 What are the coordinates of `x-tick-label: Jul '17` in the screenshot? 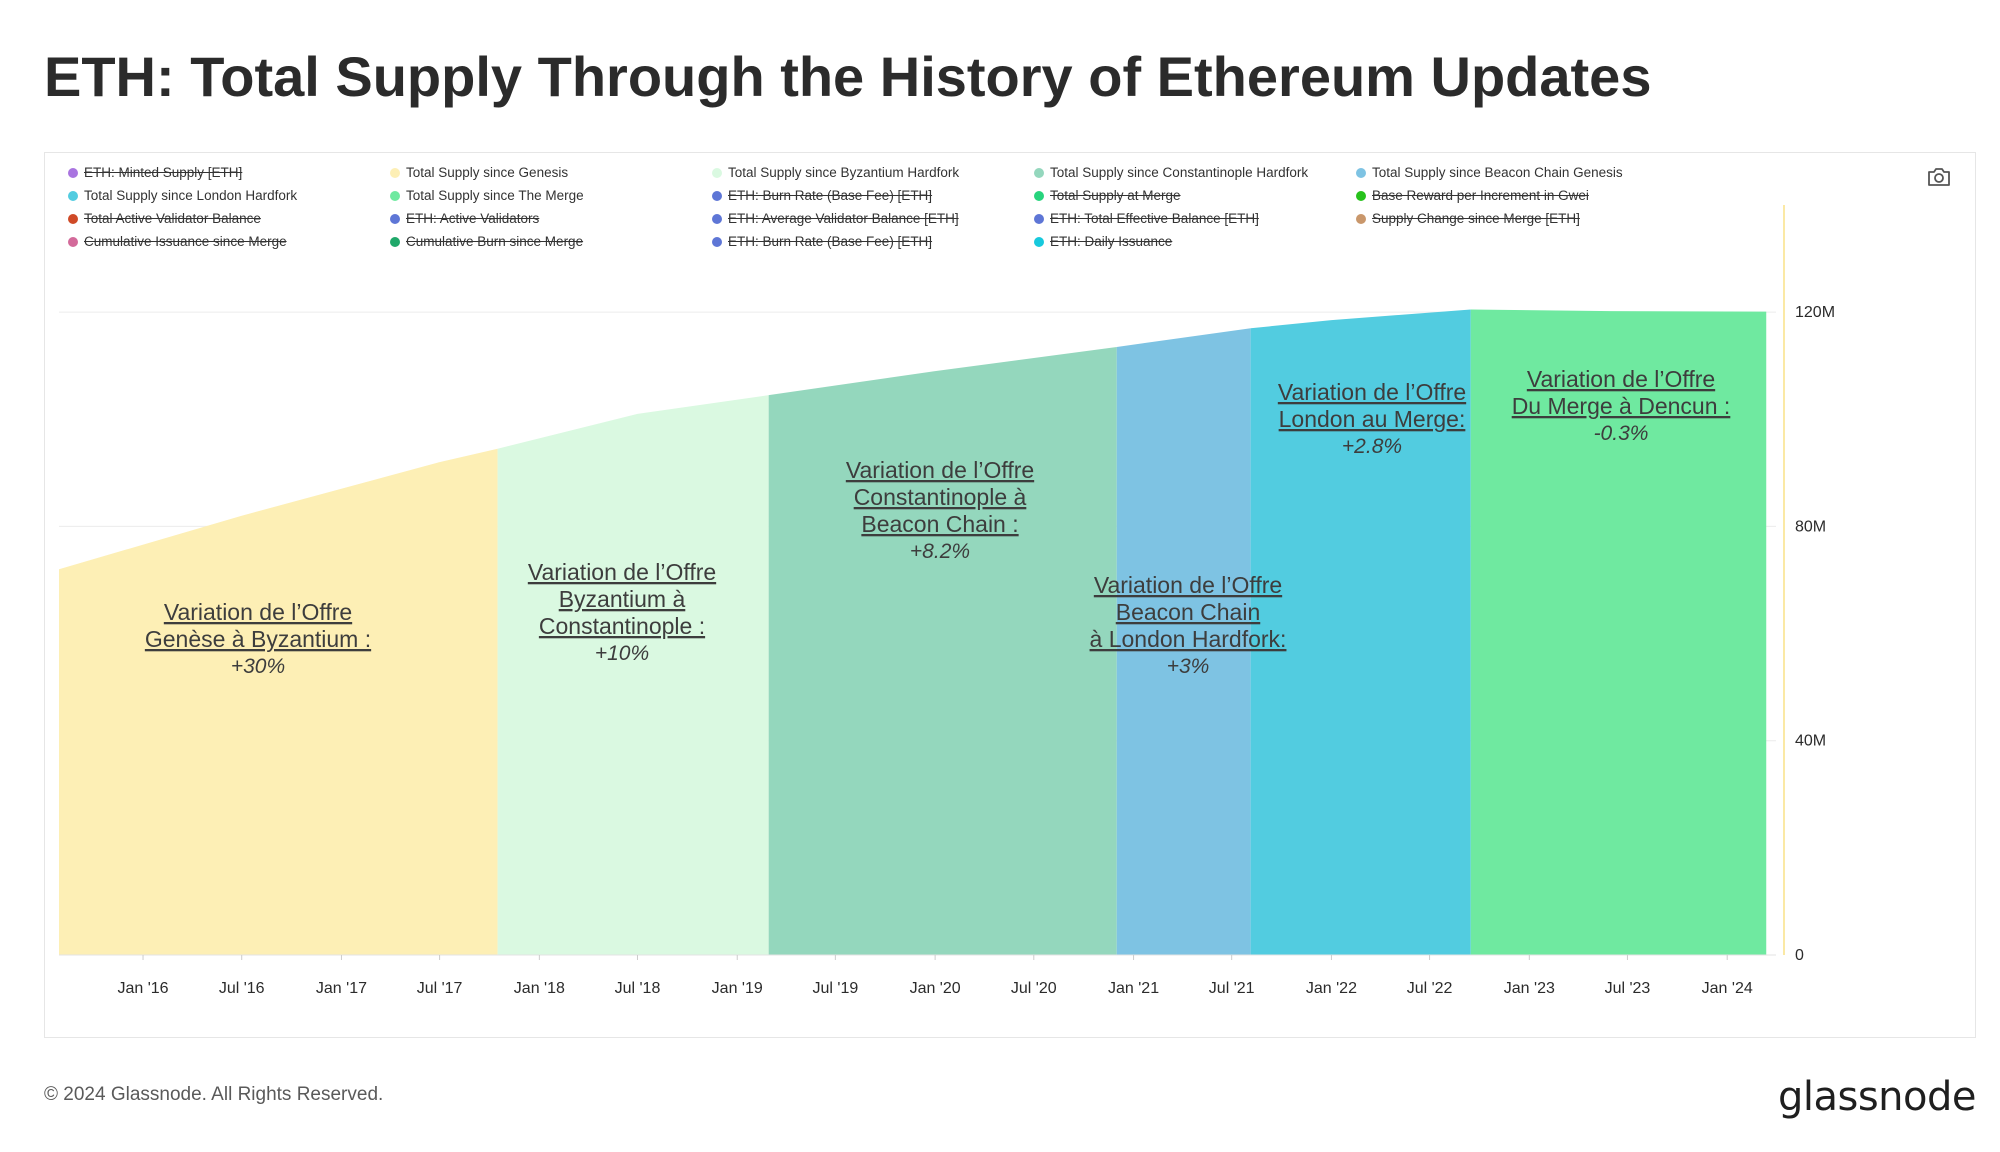 It's located at (440, 988).